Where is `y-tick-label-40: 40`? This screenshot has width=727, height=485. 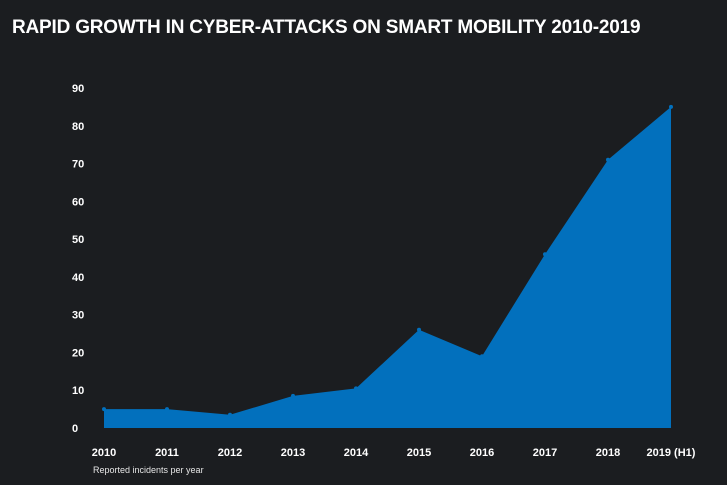
y-tick-label-40: 40 is located at coordinates (78, 278).